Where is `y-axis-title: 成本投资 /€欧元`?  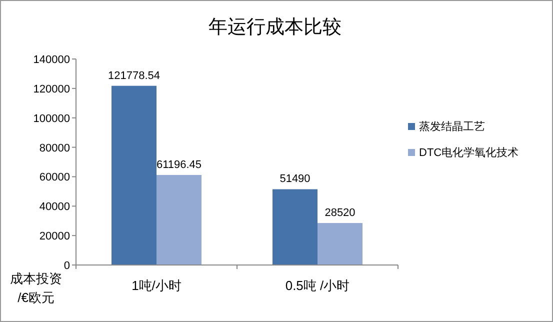 y-axis-title: 成本投资 /€欧元 is located at coordinates (36, 288).